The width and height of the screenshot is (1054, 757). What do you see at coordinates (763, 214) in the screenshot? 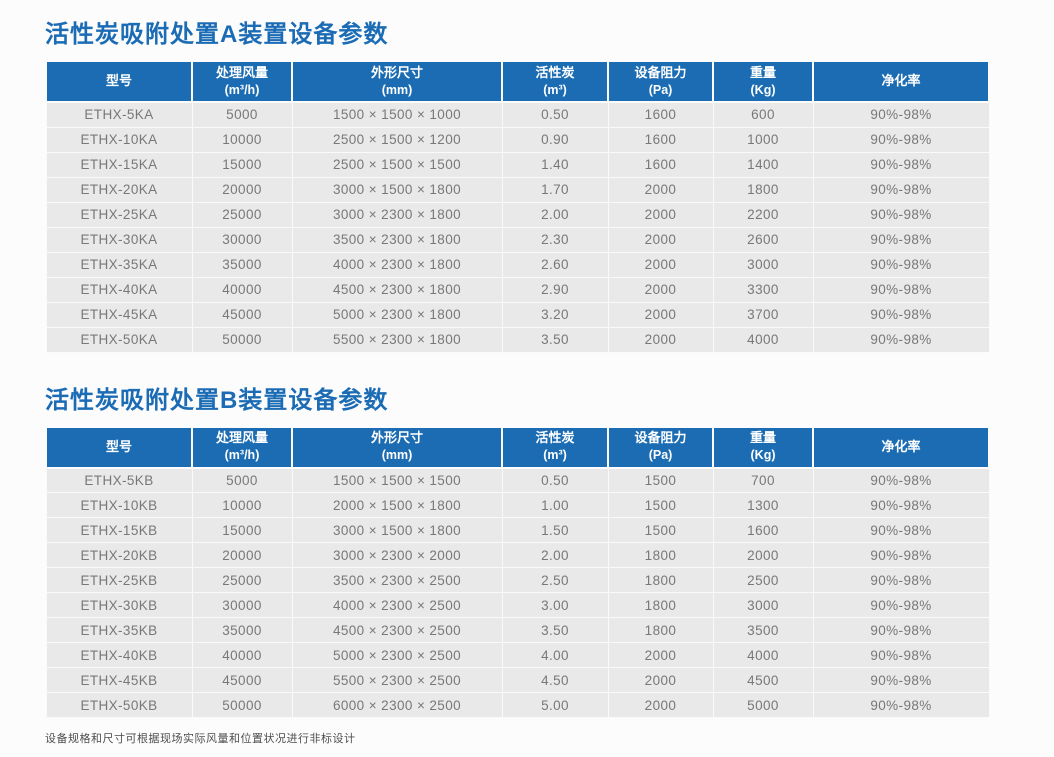
I see `table-cell: 2200` at bounding box center [763, 214].